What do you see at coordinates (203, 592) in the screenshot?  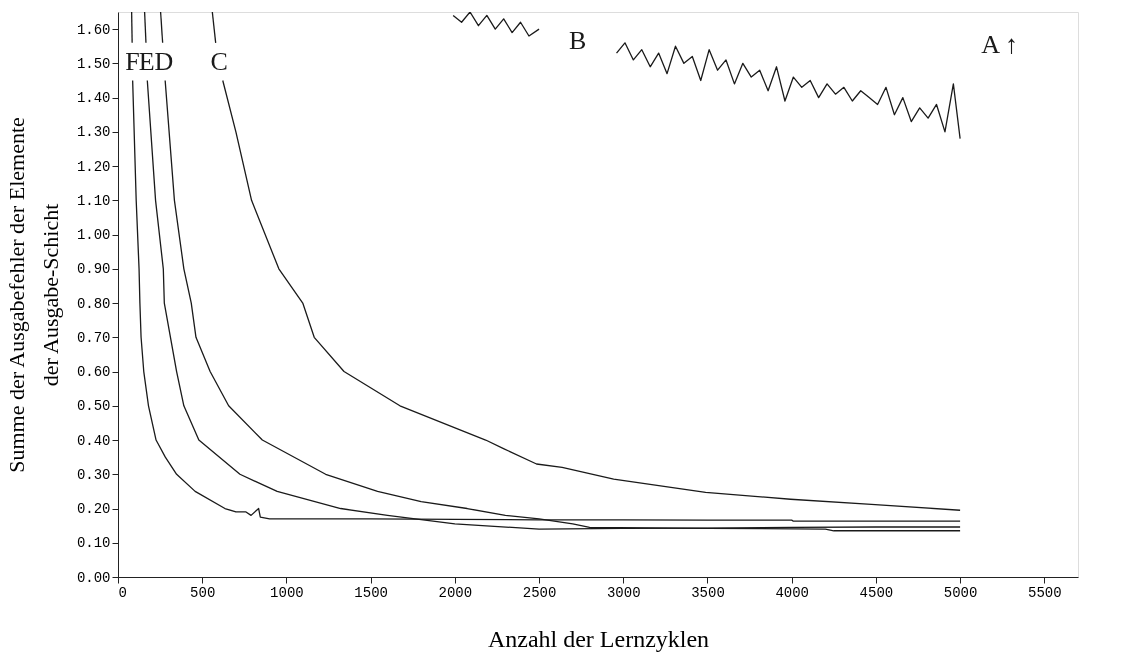 I see `x-tick-label: 500` at bounding box center [203, 592].